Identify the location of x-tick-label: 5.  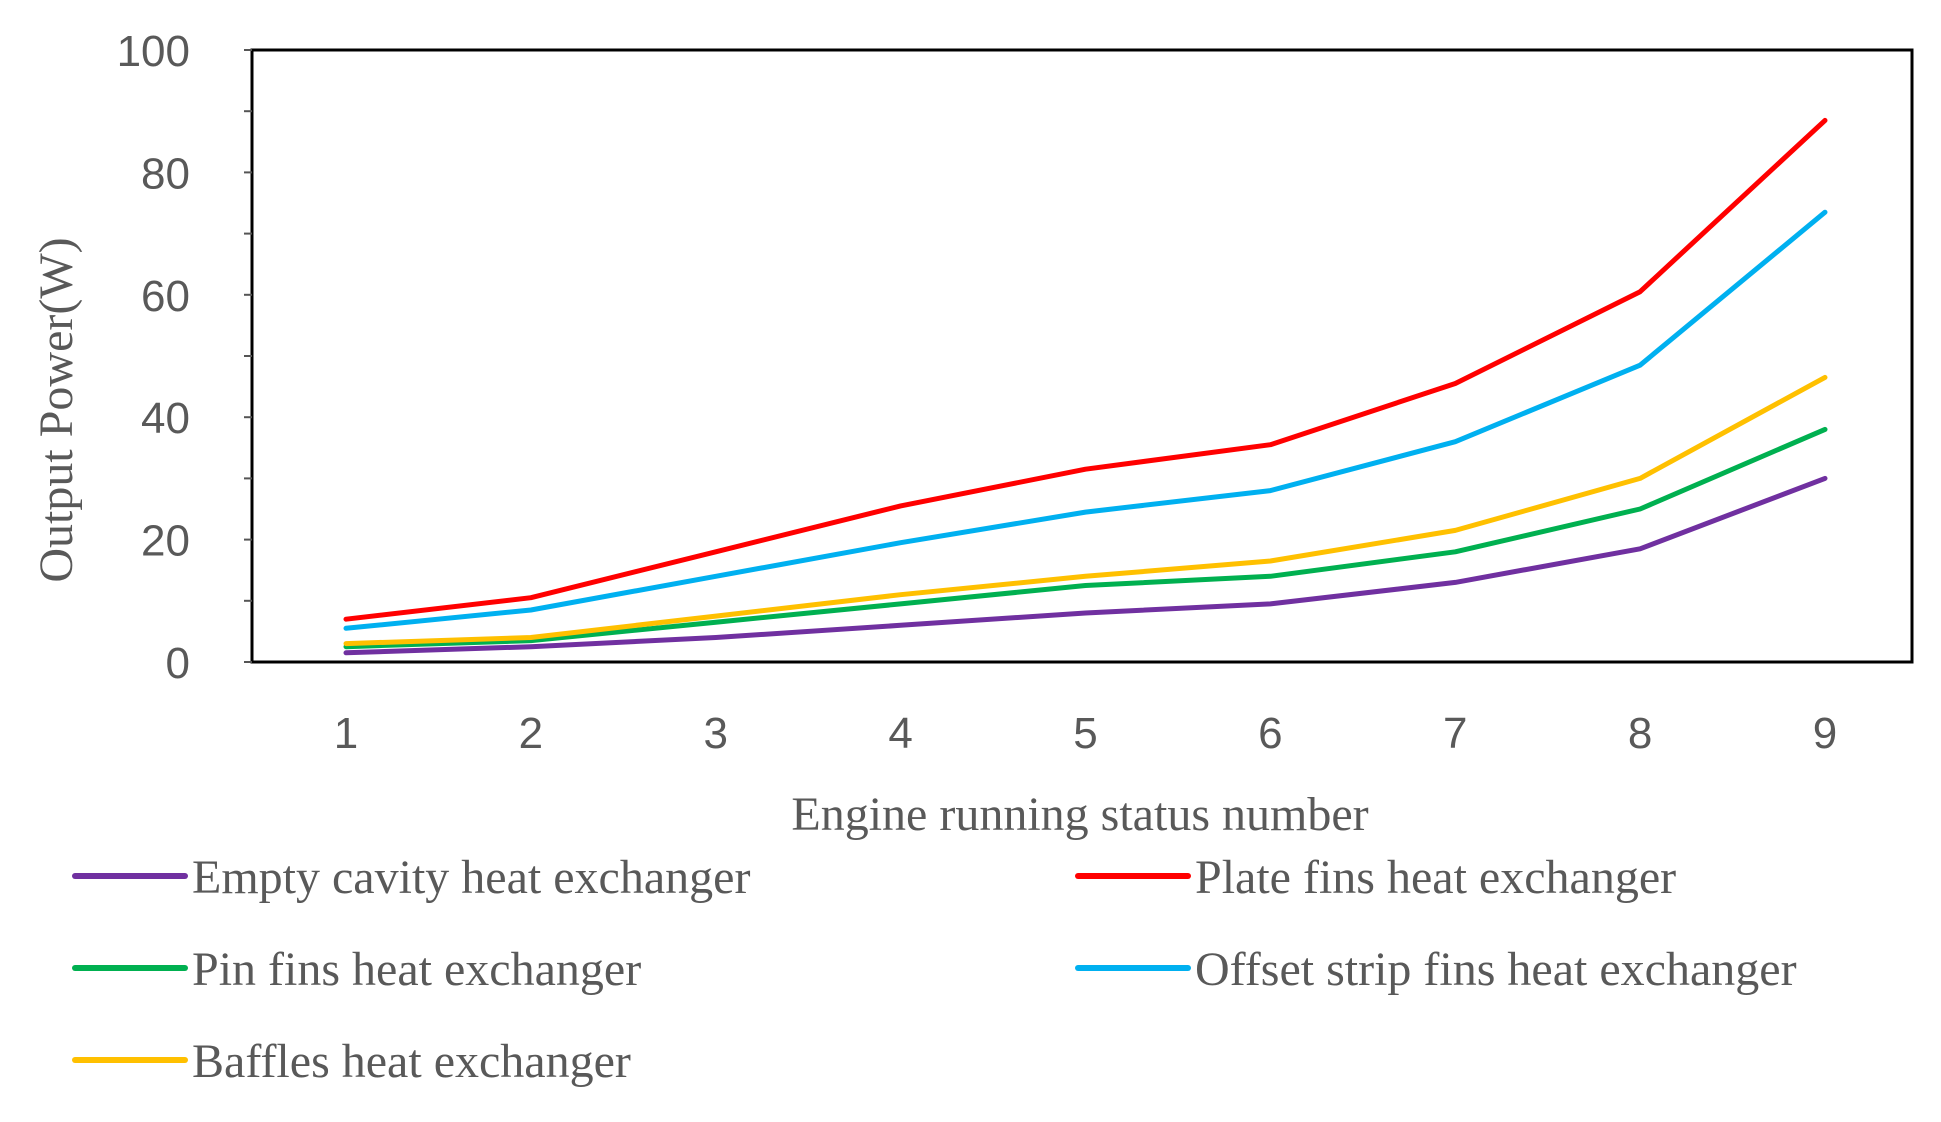
(1085, 733).